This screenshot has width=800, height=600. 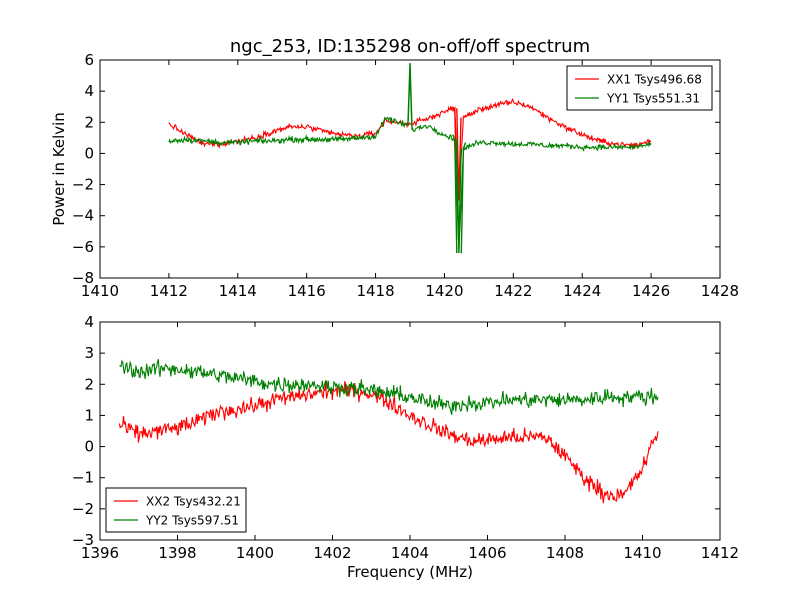 I want to click on x-tick-label: 1420, so click(x=444, y=291).